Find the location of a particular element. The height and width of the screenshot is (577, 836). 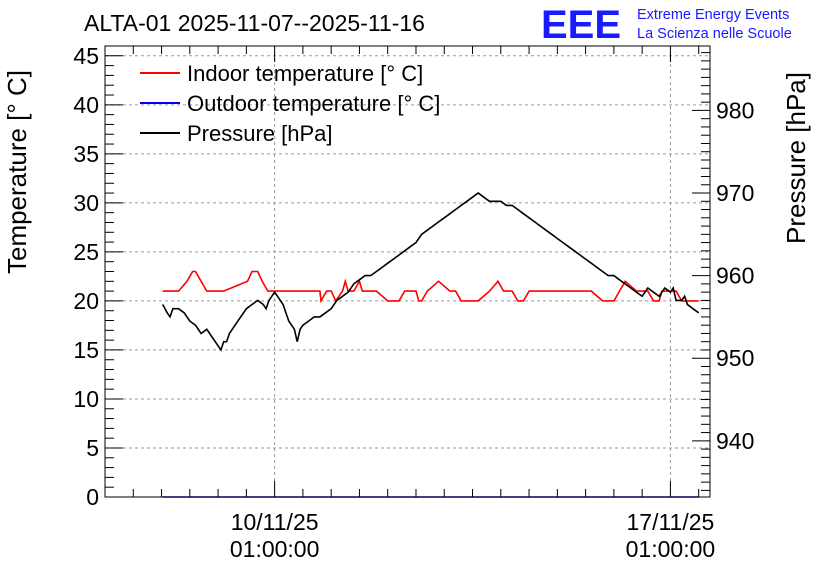

y-left-tick-label: 10 is located at coordinates (86, 399).